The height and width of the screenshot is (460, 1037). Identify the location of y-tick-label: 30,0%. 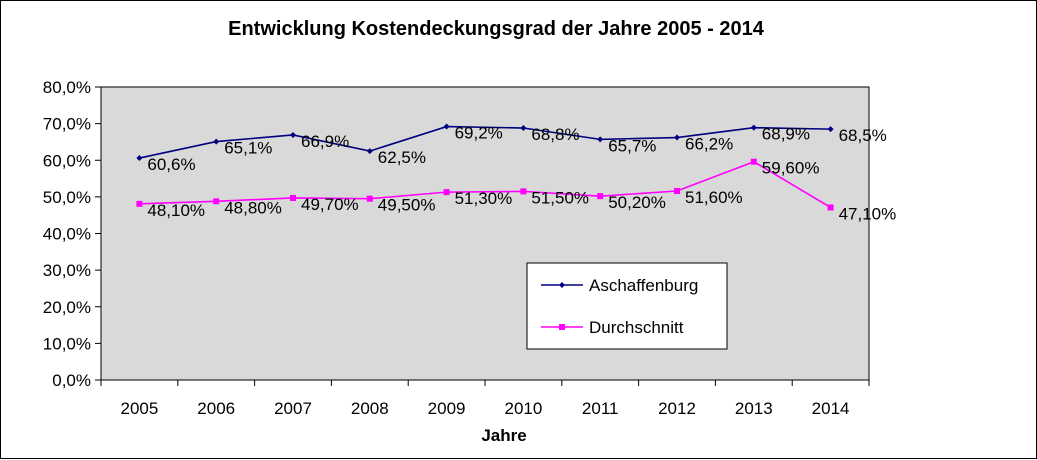
(67, 270).